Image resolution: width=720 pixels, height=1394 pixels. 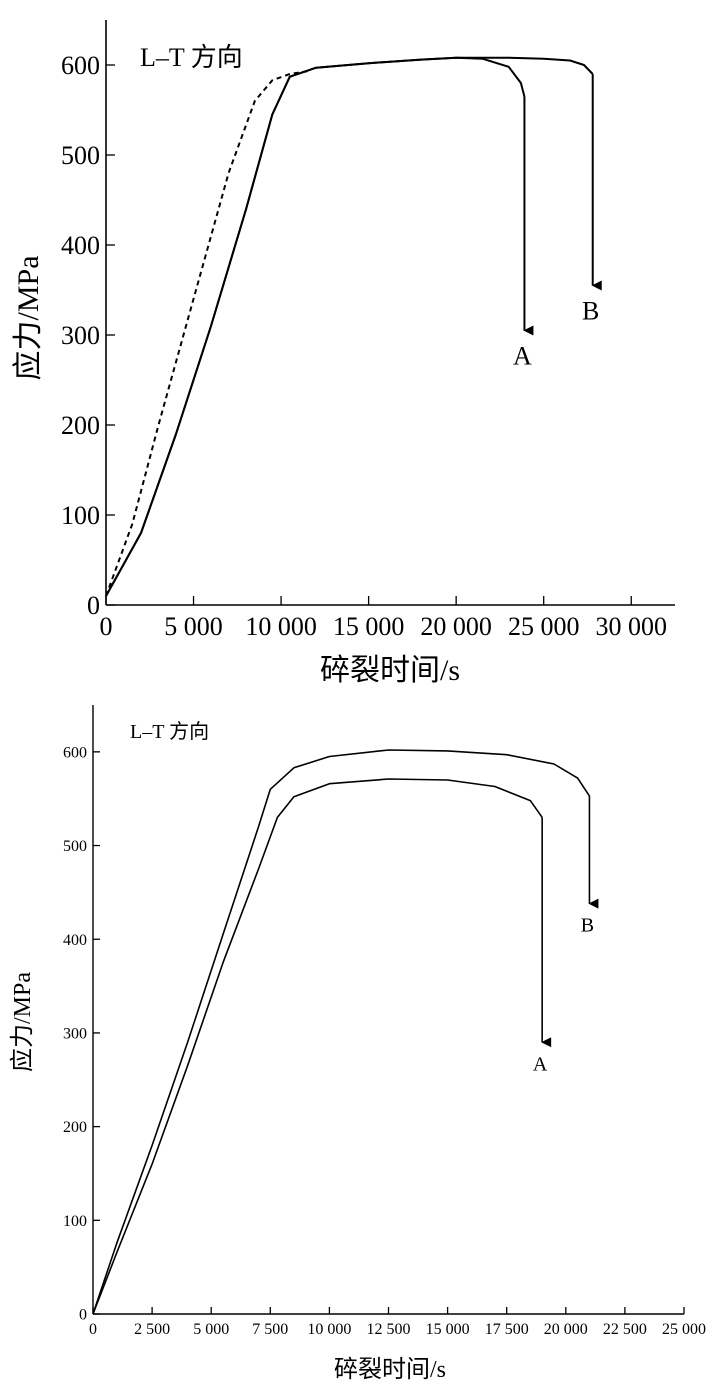 What do you see at coordinates (152, 1329) in the screenshot?
I see `x-tick-label: 2 500` at bounding box center [152, 1329].